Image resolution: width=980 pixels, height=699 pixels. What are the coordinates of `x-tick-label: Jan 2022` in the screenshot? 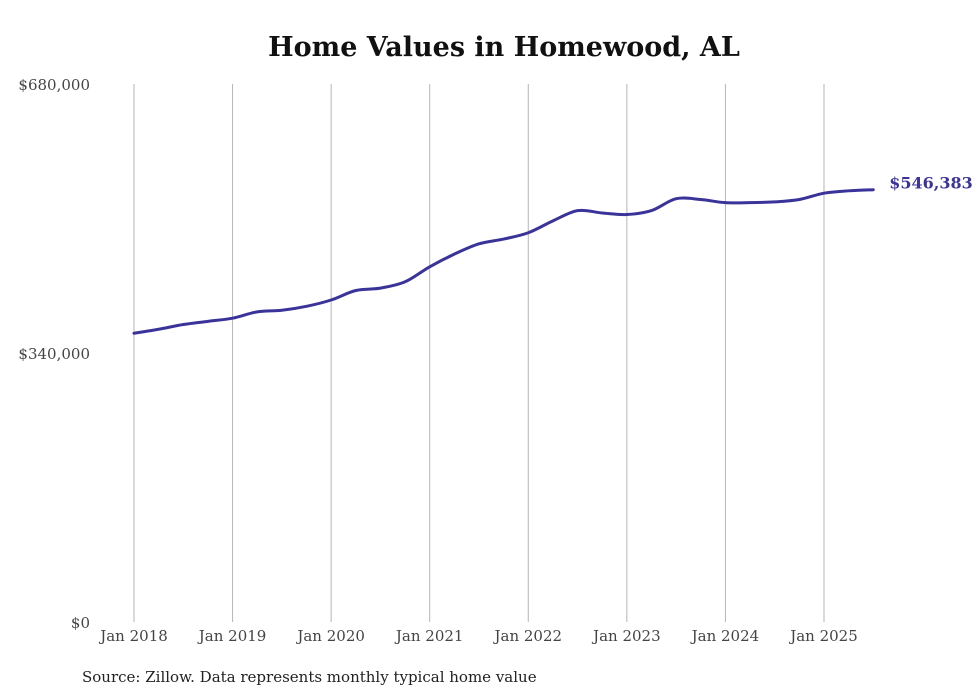 It's located at (527, 636).